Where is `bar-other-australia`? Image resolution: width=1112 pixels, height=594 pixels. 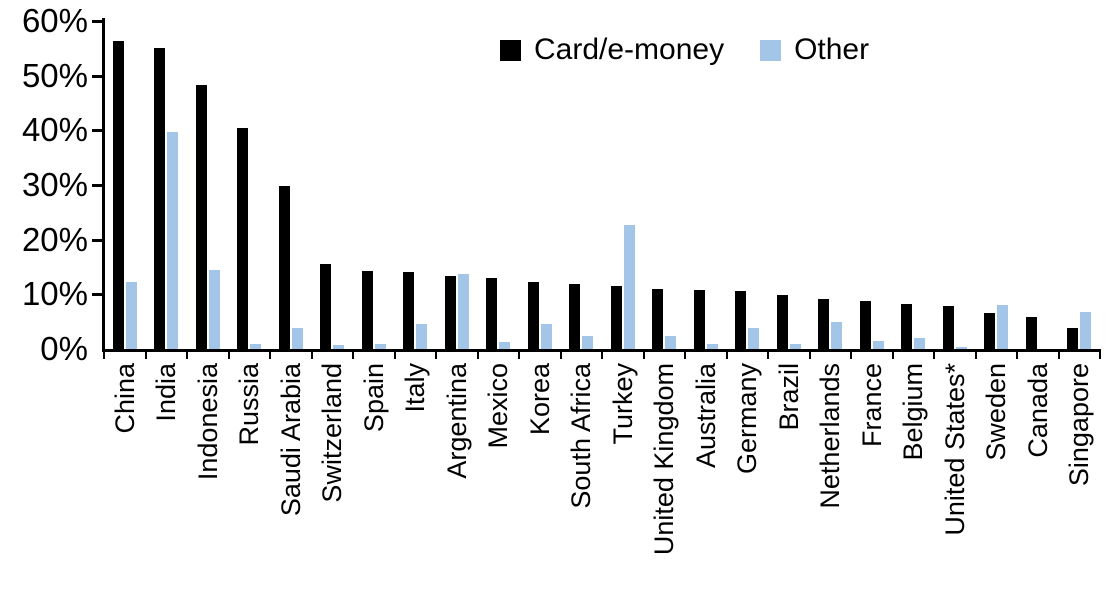 bar-other-australia is located at coordinates (712, 346).